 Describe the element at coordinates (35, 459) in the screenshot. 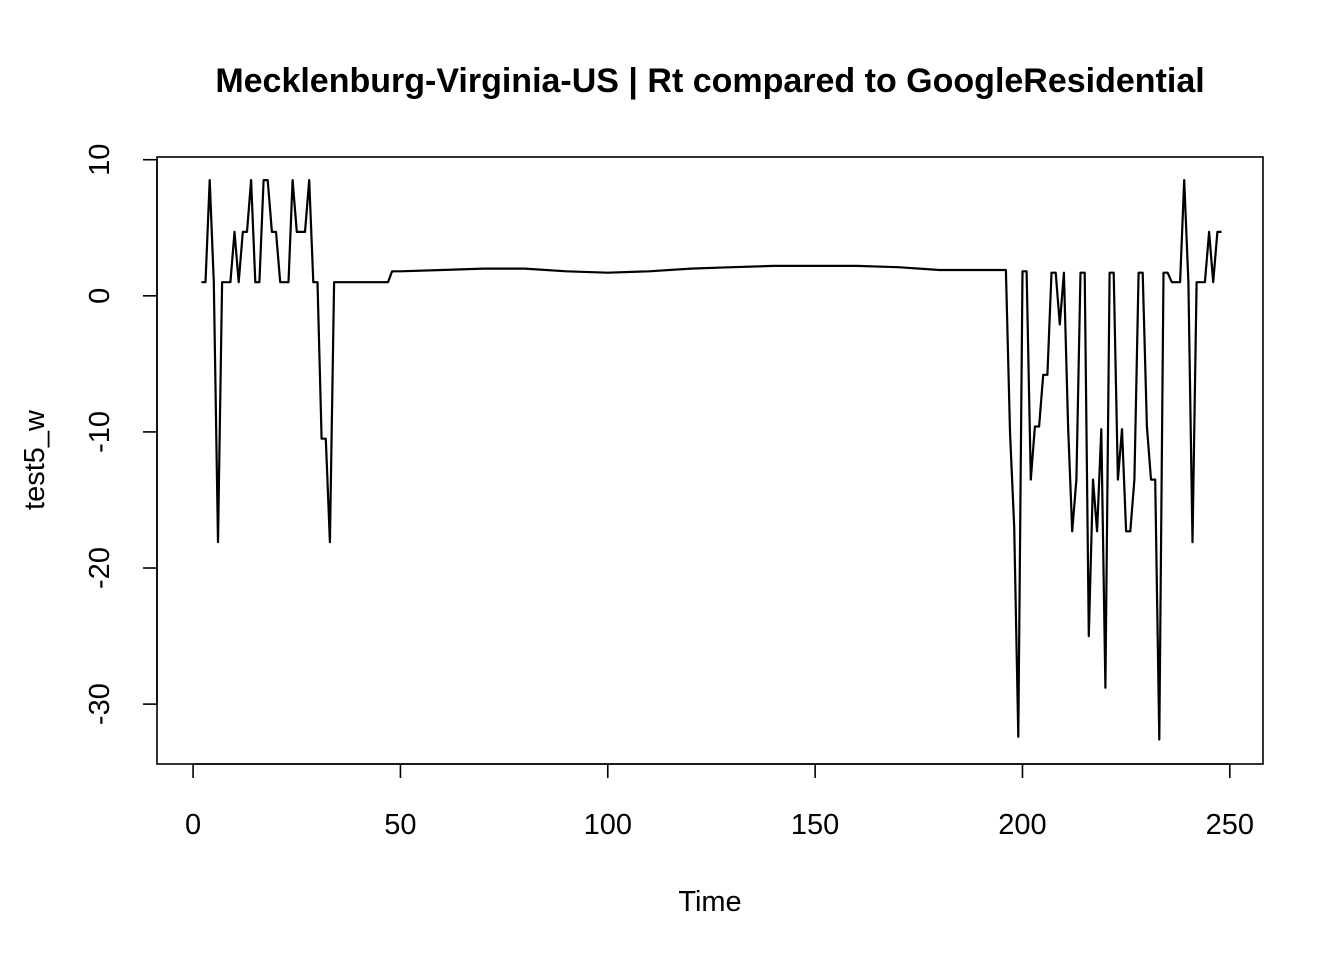

I see `y-axis-label: test5_w` at that location.